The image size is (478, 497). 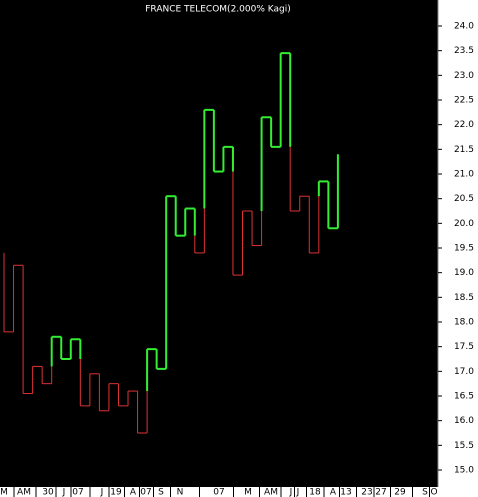 I want to click on y-tick-label: 17.5, so click(x=464, y=347).